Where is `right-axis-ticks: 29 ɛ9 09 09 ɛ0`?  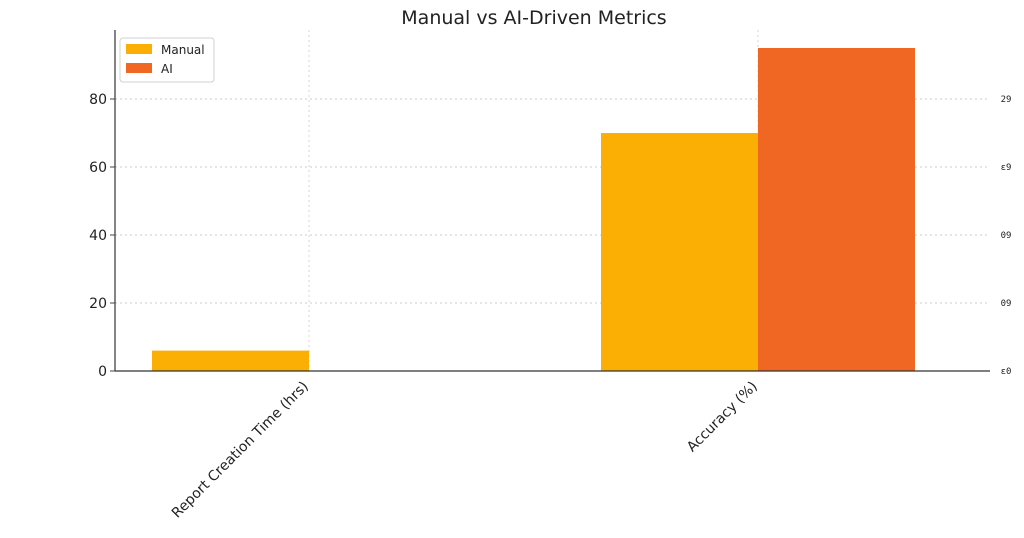
right-axis-ticks: 29 ɛ9 09 09 ɛ0 is located at coordinates (1006, 236).